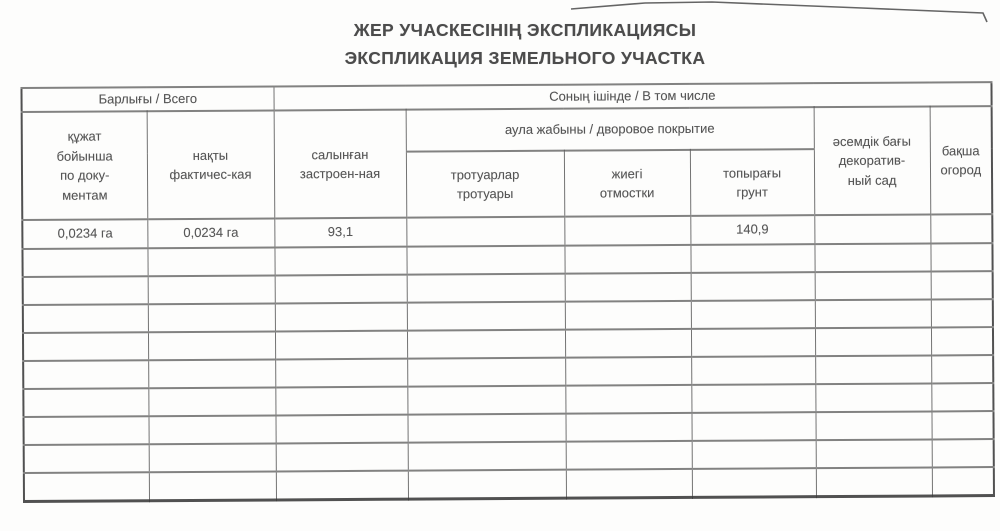  Describe the element at coordinates (752, 230) in the screenshot. I see `table-cell: 140,9` at that location.